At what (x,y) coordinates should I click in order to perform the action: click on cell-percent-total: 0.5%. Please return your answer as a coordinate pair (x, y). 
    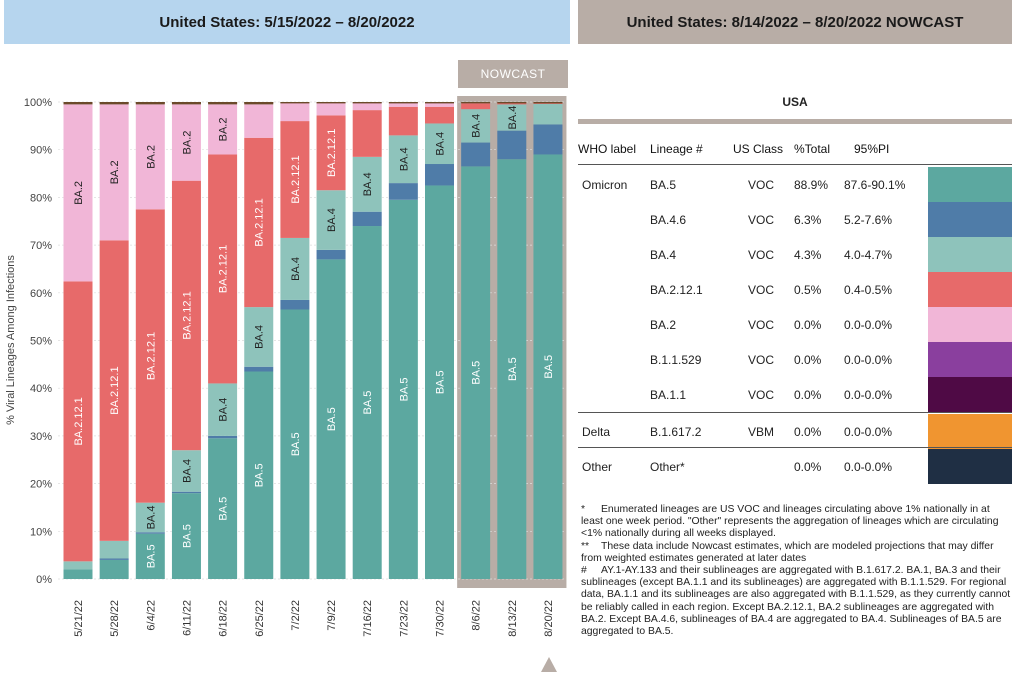
    Looking at the image, I should click on (808, 289).